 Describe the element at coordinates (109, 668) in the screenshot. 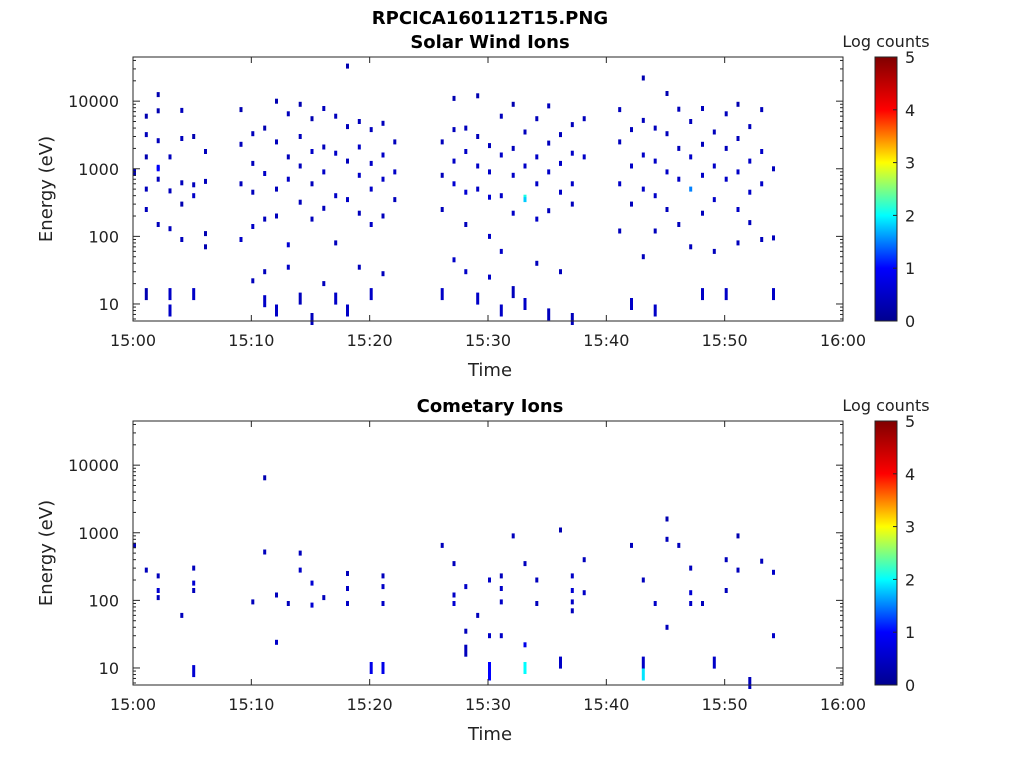

I see `y-tick-label: 10` at that location.